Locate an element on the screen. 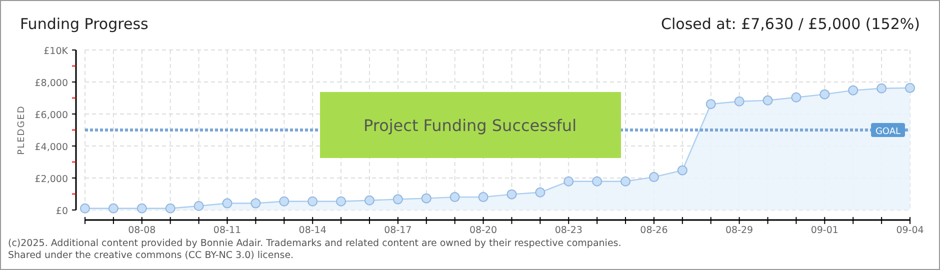 The height and width of the screenshot is (270, 940). x-tick-label: 08-11 is located at coordinates (227, 230).